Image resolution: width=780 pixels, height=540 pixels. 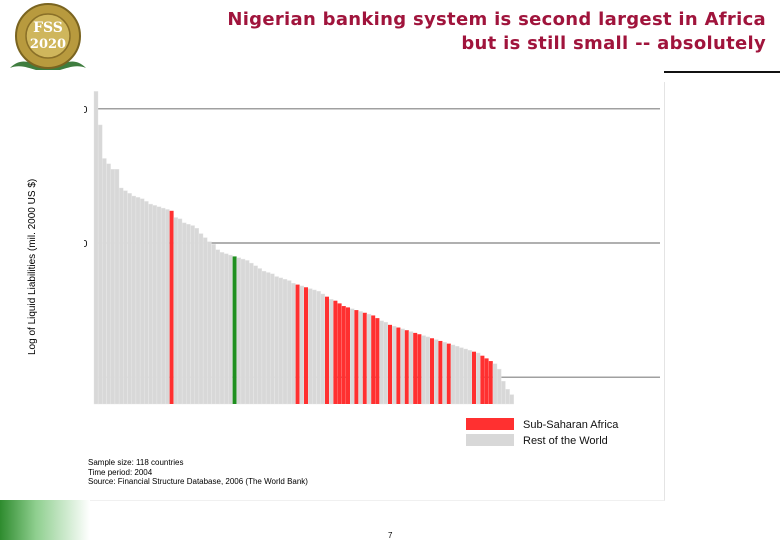 I want to click on y-tick-label: 15.0, so click(x=86, y=110).